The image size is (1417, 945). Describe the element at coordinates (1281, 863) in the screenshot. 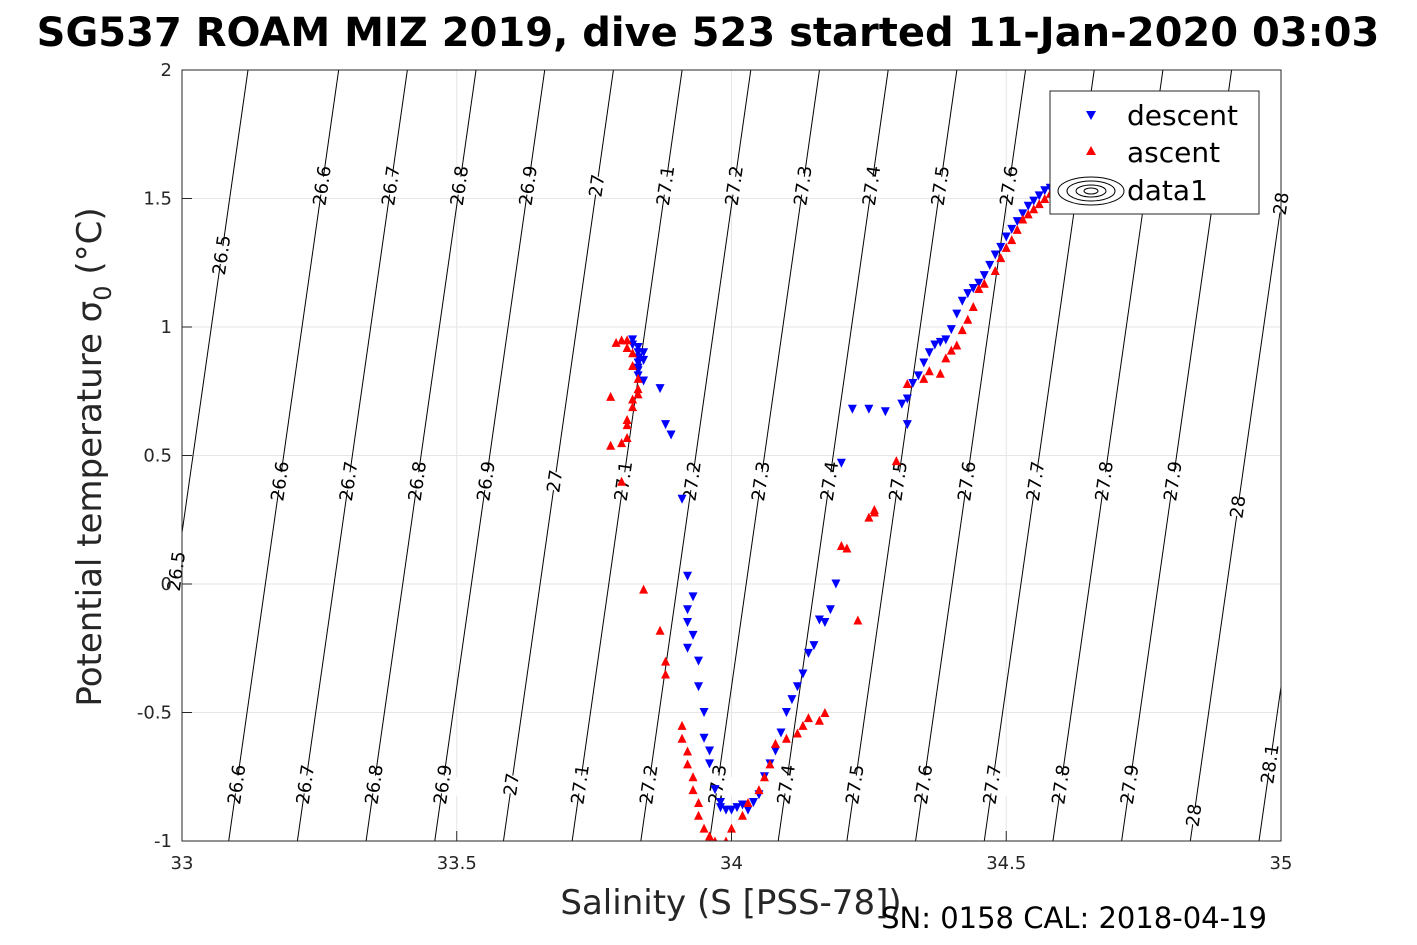

I see `x-tick-label: 35` at that location.